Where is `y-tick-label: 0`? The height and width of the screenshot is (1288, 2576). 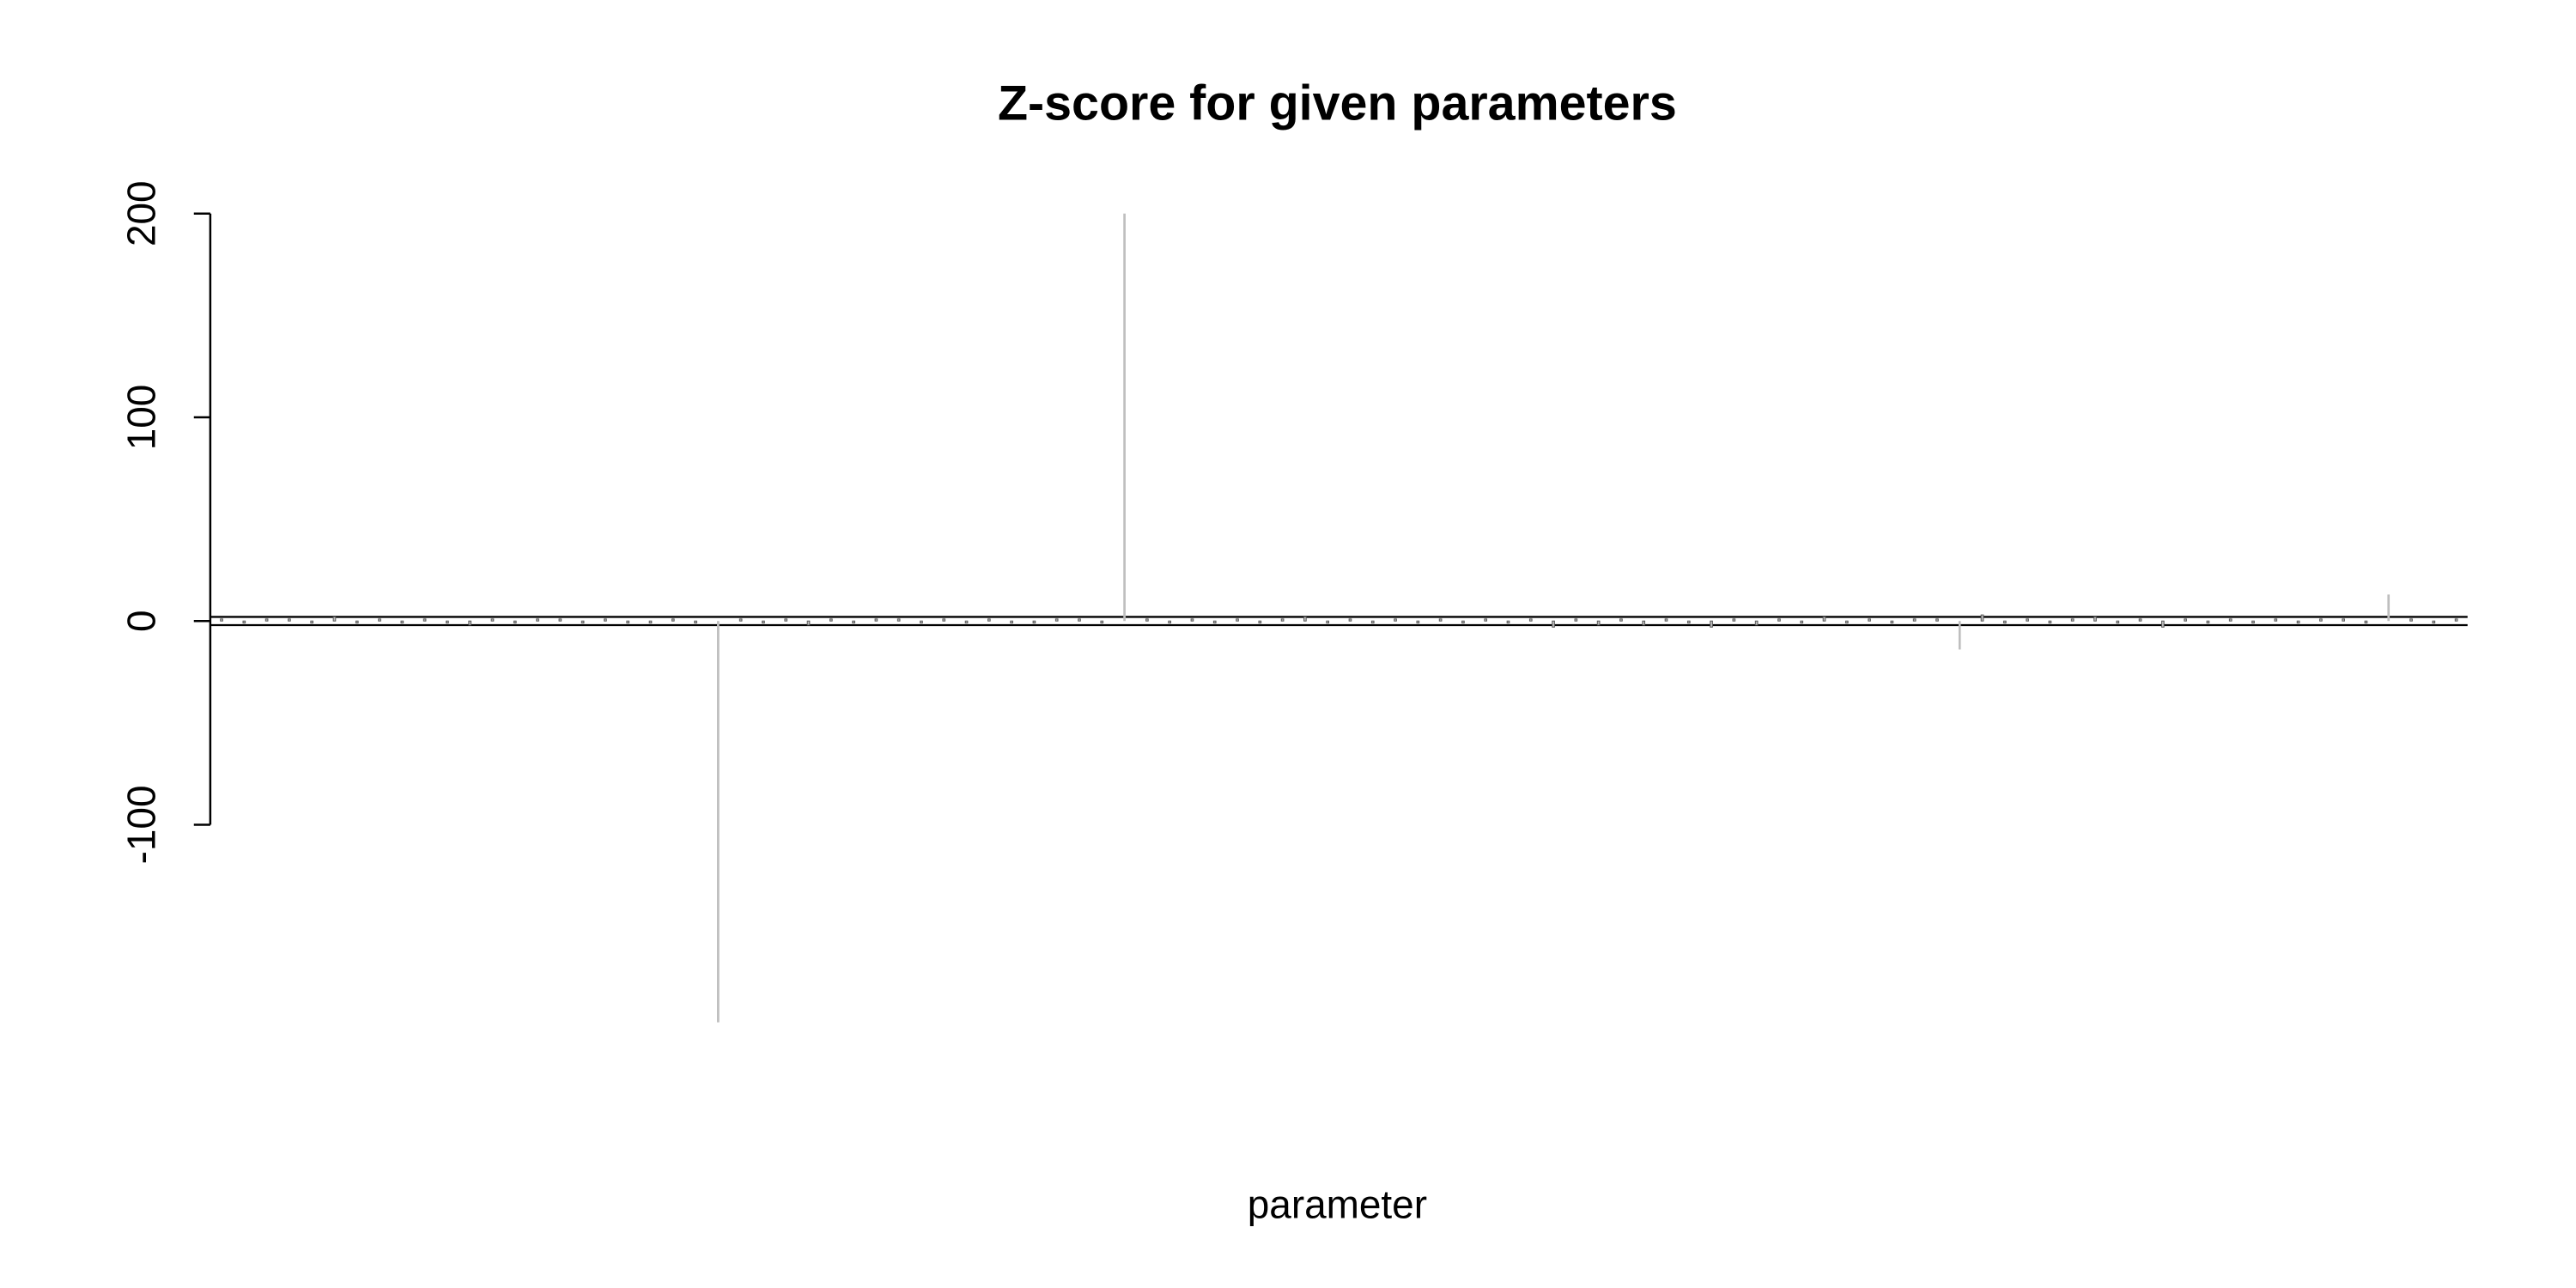 y-tick-label: 0 is located at coordinates (140, 621).